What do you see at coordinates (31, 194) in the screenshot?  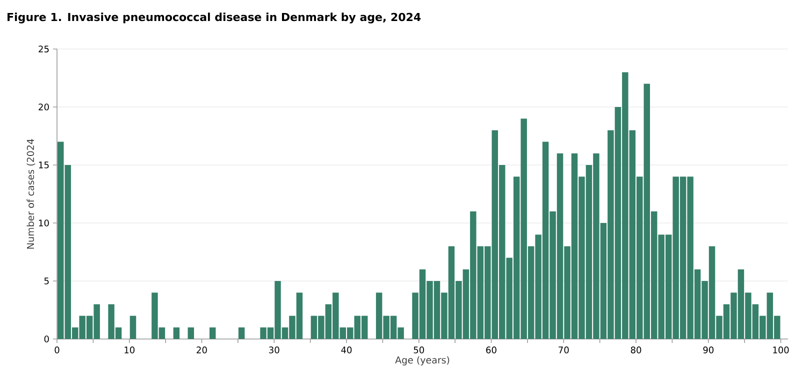 I see `y-axis-title: Number of cases (2024` at bounding box center [31, 194].